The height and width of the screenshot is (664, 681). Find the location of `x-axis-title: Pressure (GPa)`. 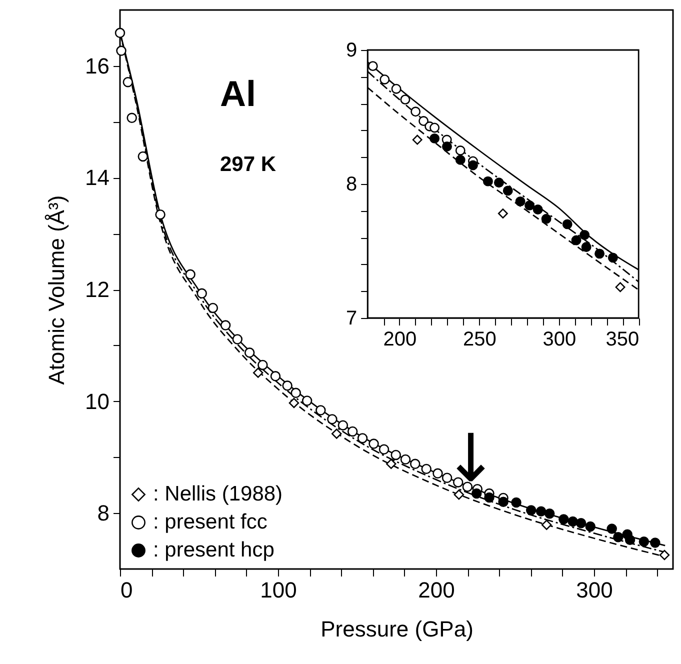

x-axis-title: Pressure (GPa) is located at coordinates (397, 629).